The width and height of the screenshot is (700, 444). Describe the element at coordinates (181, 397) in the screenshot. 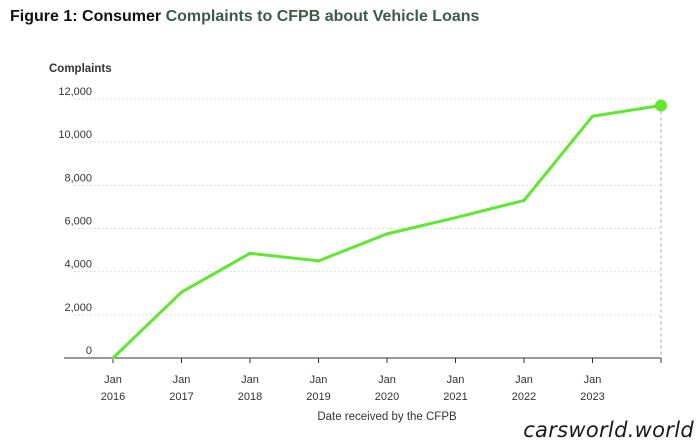

I see `x-tick-year-label: 2017` at that location.